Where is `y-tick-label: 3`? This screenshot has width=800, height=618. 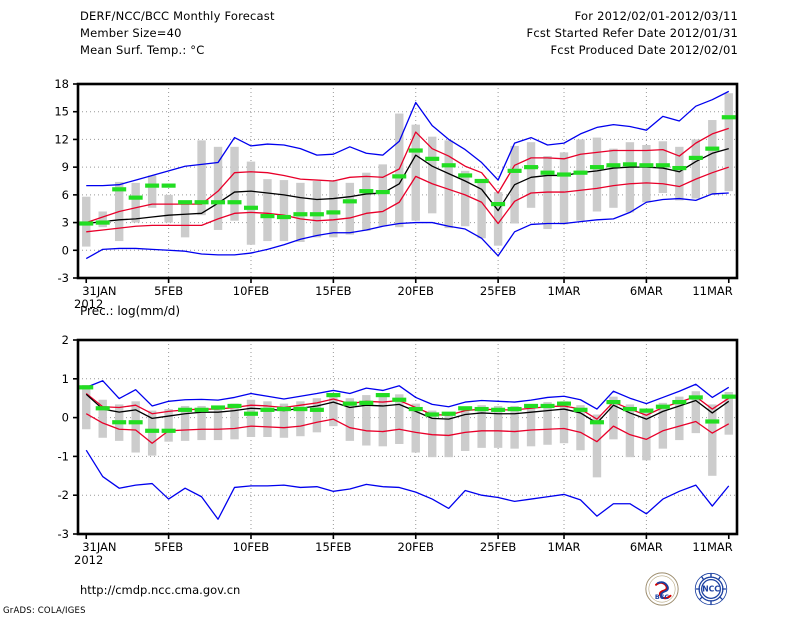 y-tick-label: 3 is located at coordinates (65, 223).